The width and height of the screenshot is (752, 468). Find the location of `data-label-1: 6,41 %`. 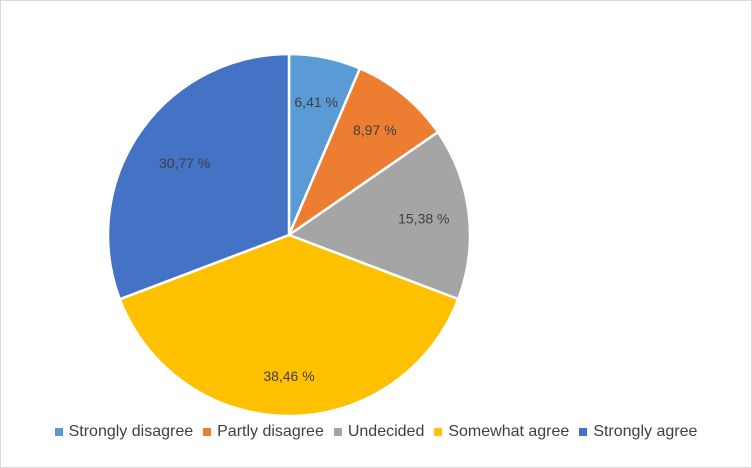

data-label-1: 6,41 % is located at coordinates (316, 102).